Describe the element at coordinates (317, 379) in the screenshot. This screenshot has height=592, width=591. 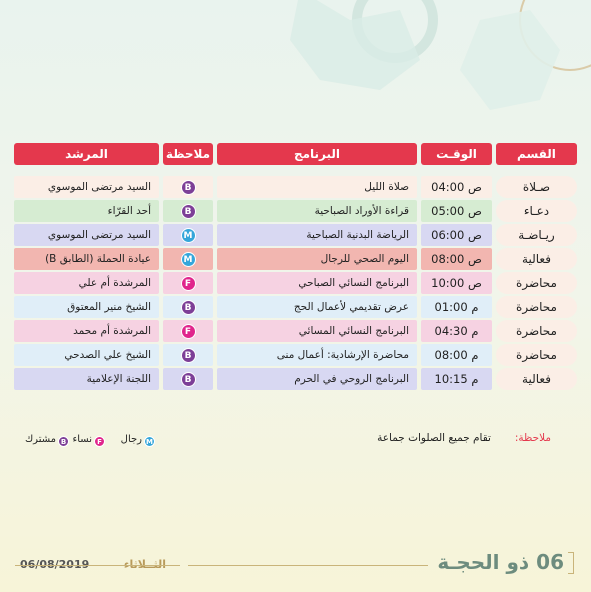
I see `table-cell: البرنامج الروحي في الحرم` at that location.